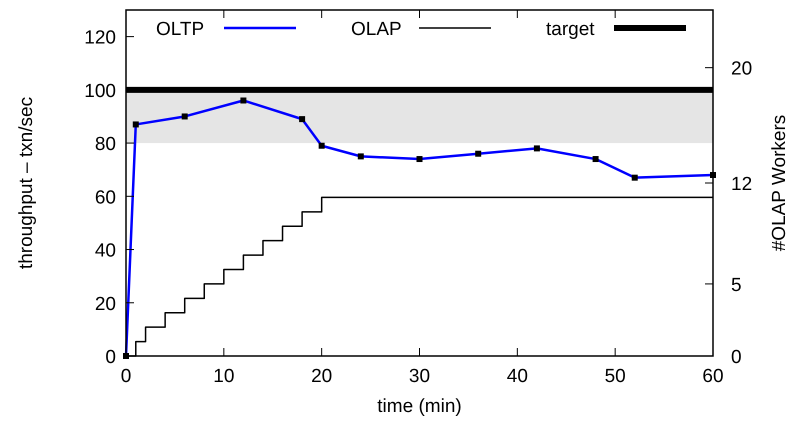 The image size is (799, 437). I want to click on x-axis-title: time (min), so click(419, 406).